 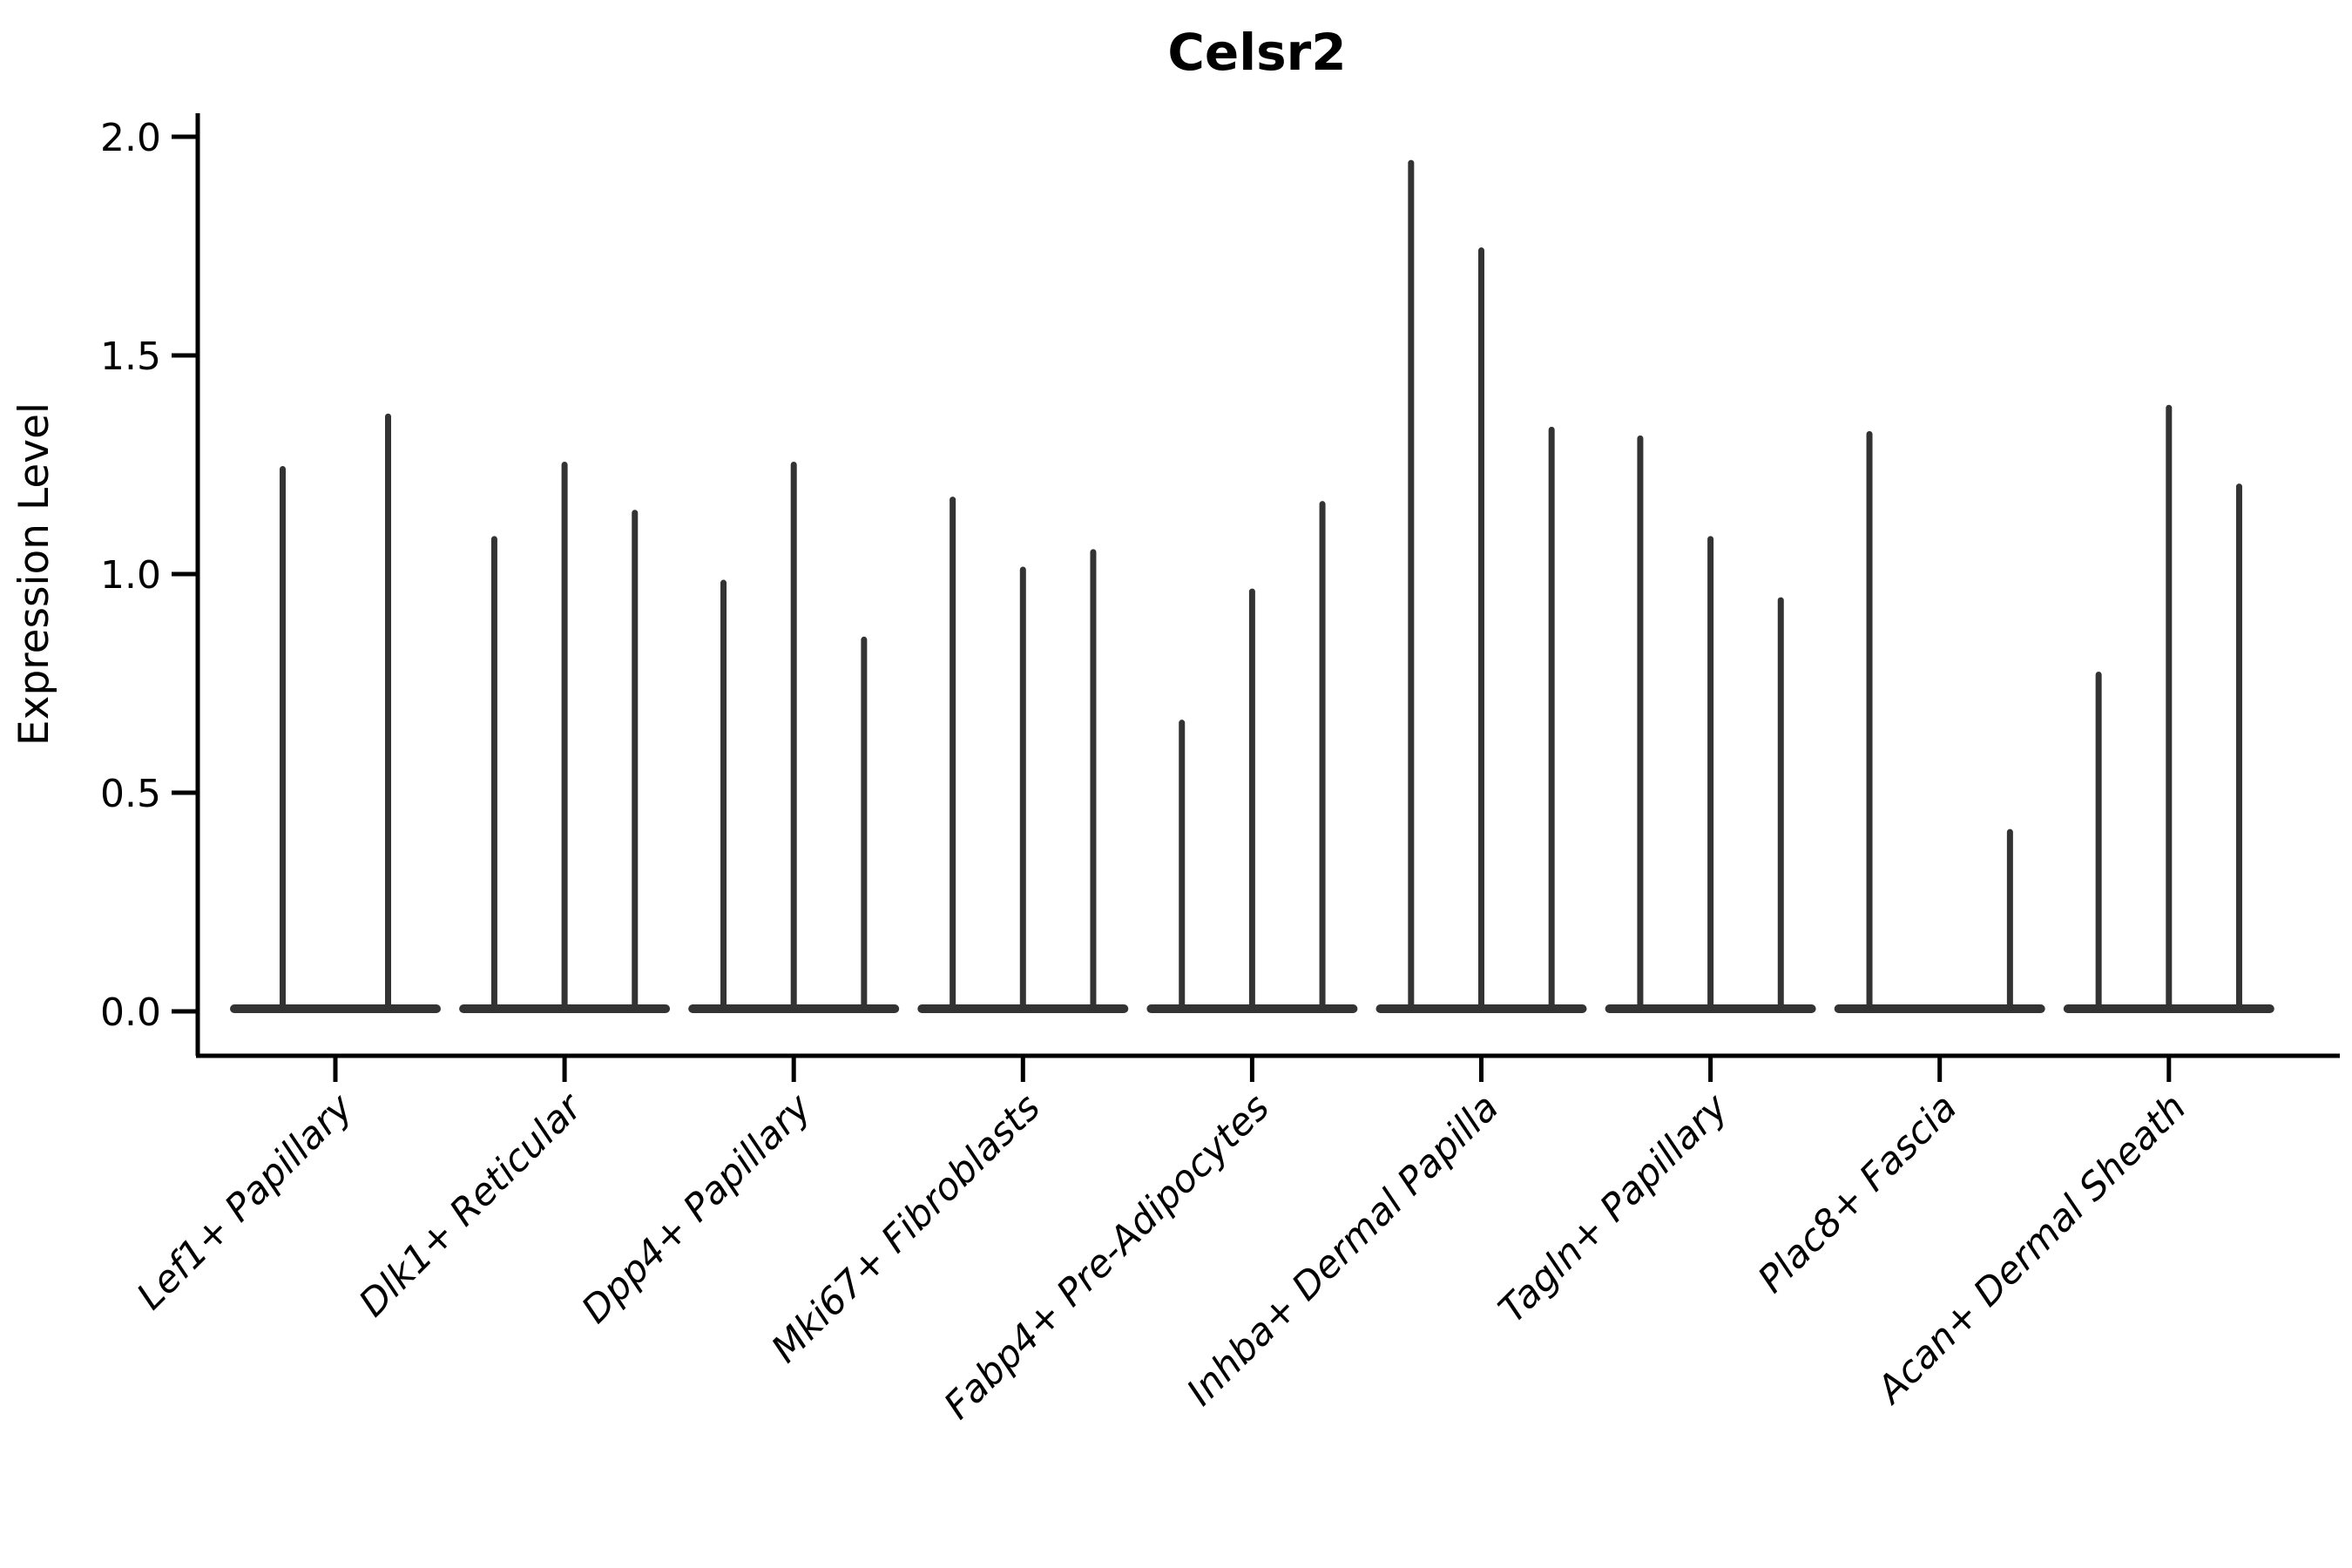 What do you see at coordinates (34, 574) in the screenshot?
I see `y-axis-label: Expression Level` at bounding box center [34, 574].